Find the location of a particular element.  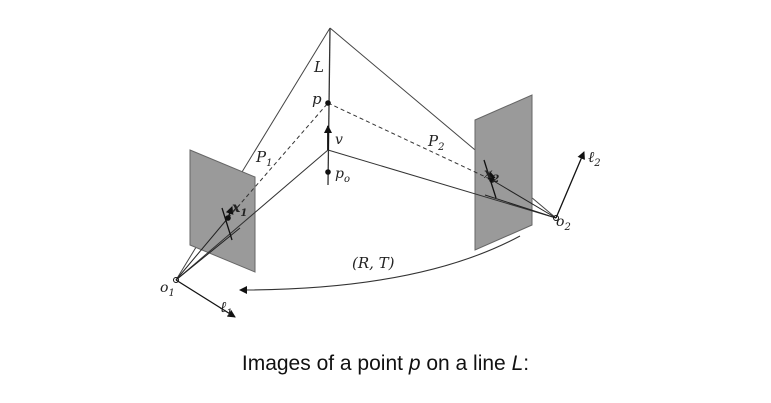

caption-prefix: Images of a point is located at coordinates (325, 363).